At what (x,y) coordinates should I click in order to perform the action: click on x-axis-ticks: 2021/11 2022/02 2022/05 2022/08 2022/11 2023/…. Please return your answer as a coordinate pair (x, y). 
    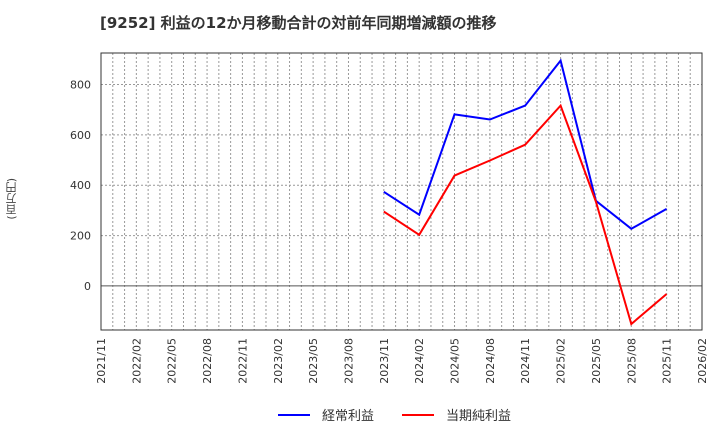
    Looking at the image, I should click on (402, 361).